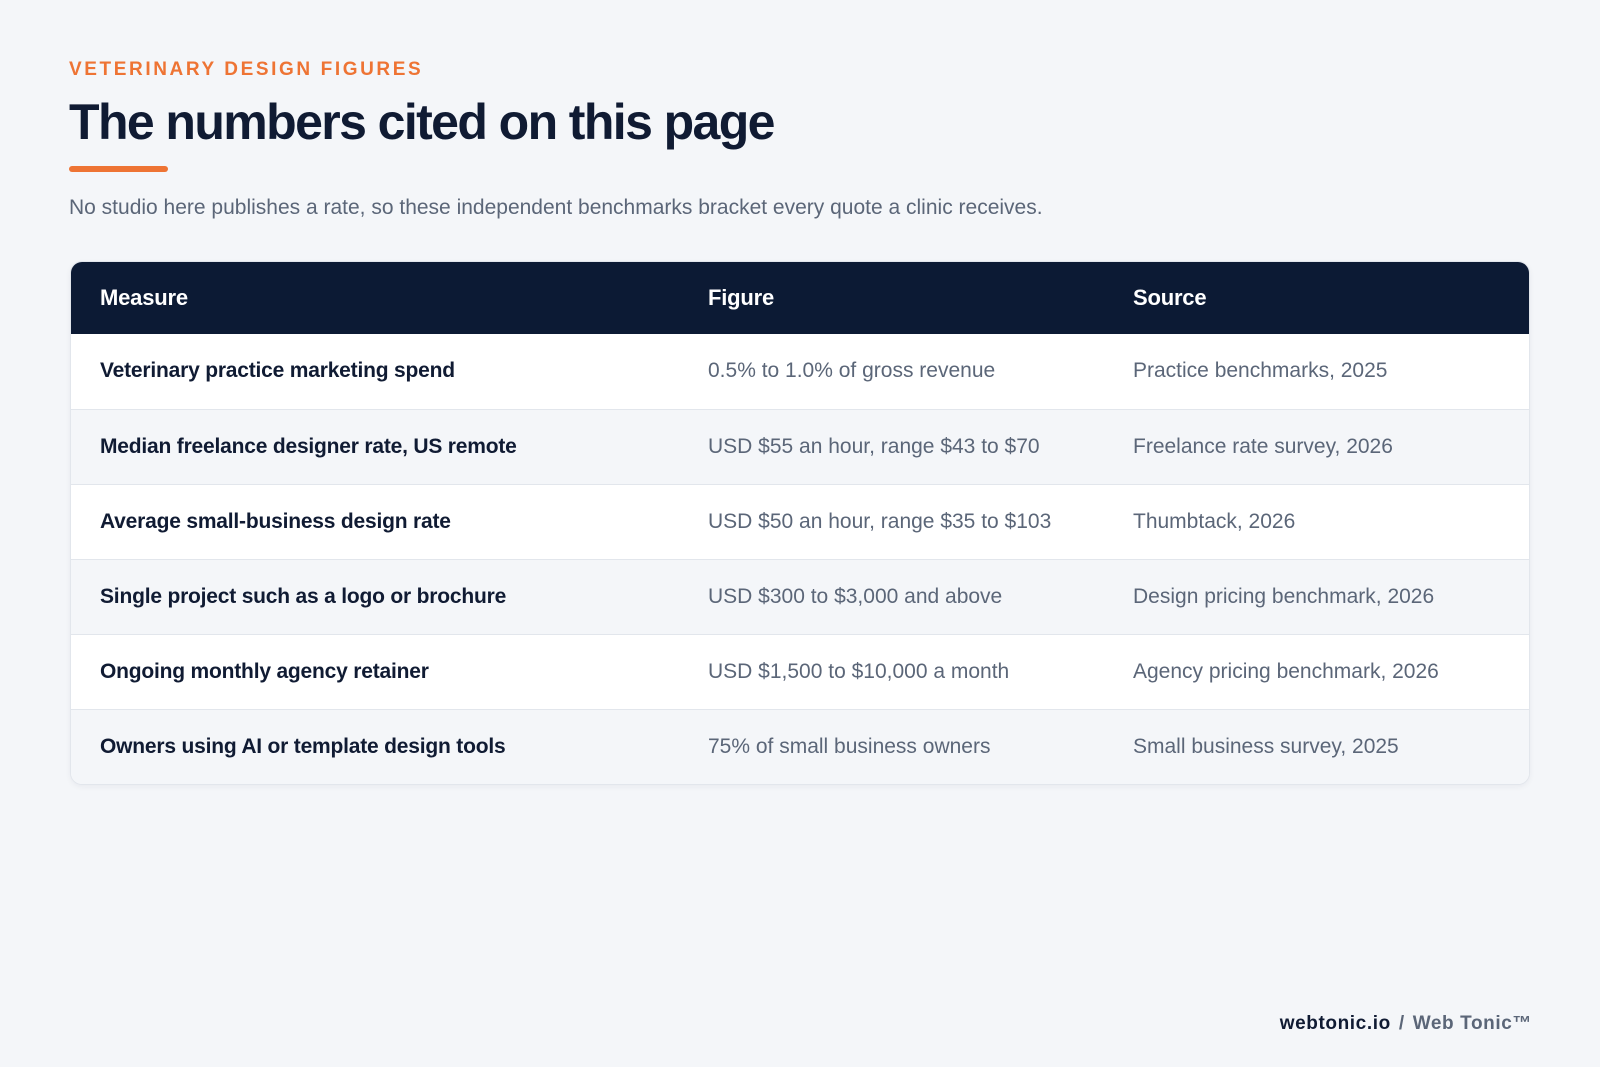 This screenshot has height=1067, width=1600. What do you see at coordinates (1335, 1023) in the screenshot?
I see `footer-domain: webtonic.io` at bounding box center [1335, 1023].